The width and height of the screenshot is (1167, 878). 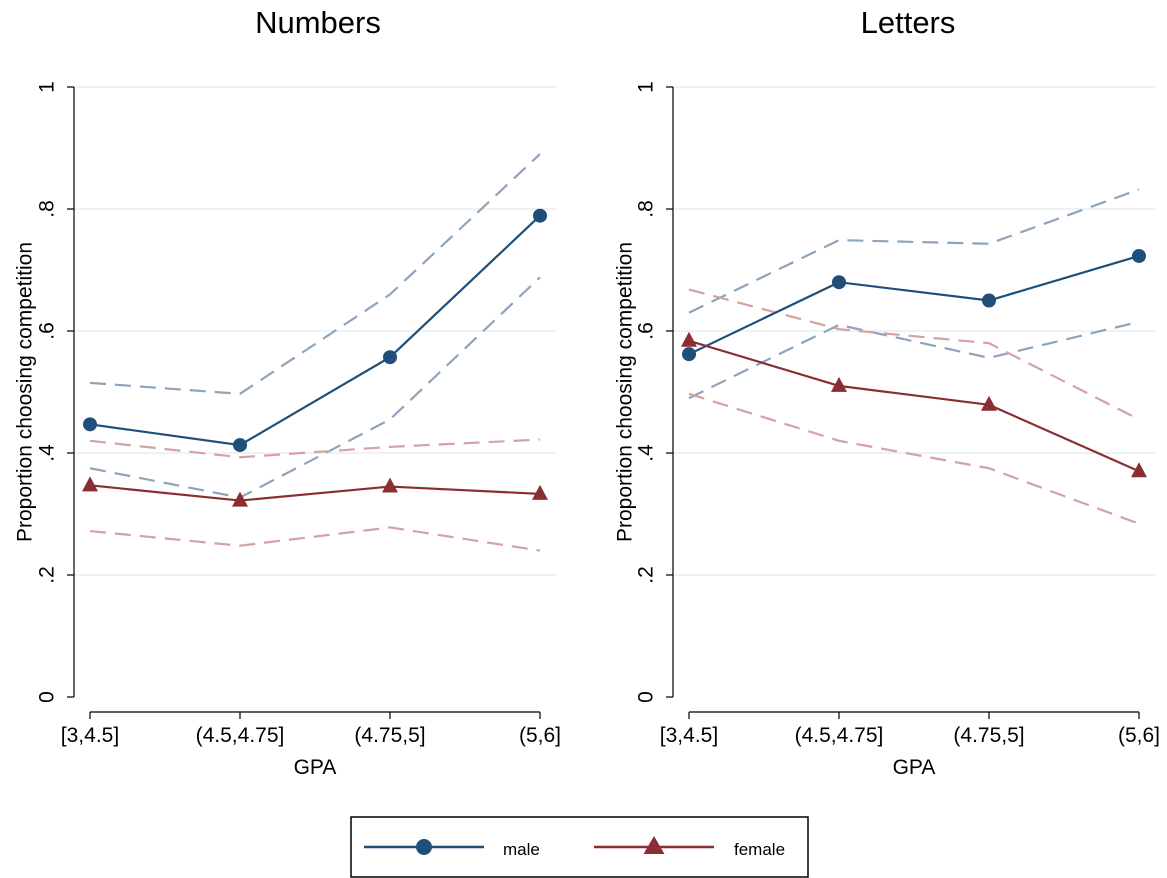 I want to click on legend-female-label: female, so click(x=759, y=849).